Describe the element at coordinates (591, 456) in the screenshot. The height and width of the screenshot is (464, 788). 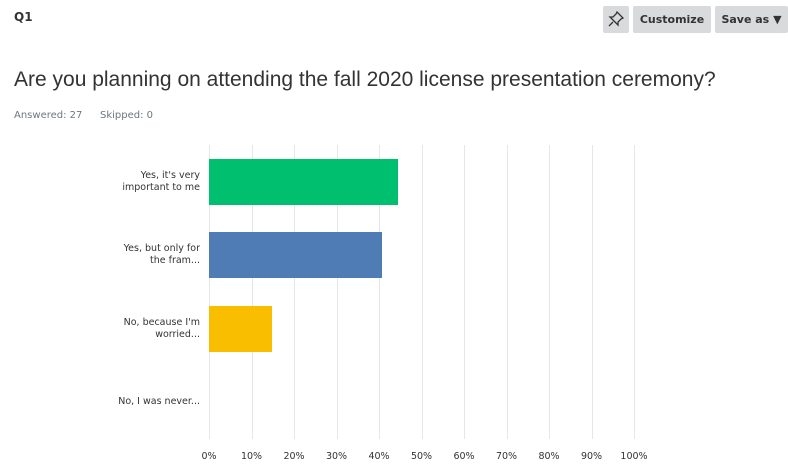
I see `x-tick-label: 90%` at that location.